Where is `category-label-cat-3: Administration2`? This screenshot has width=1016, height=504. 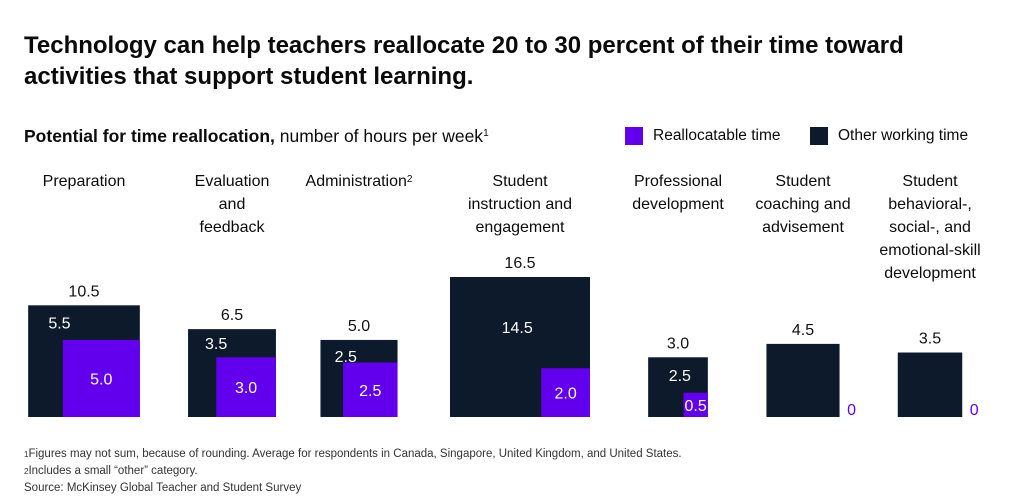
category-label-cat-3: Administration2 is located at coordinates (359, 181).